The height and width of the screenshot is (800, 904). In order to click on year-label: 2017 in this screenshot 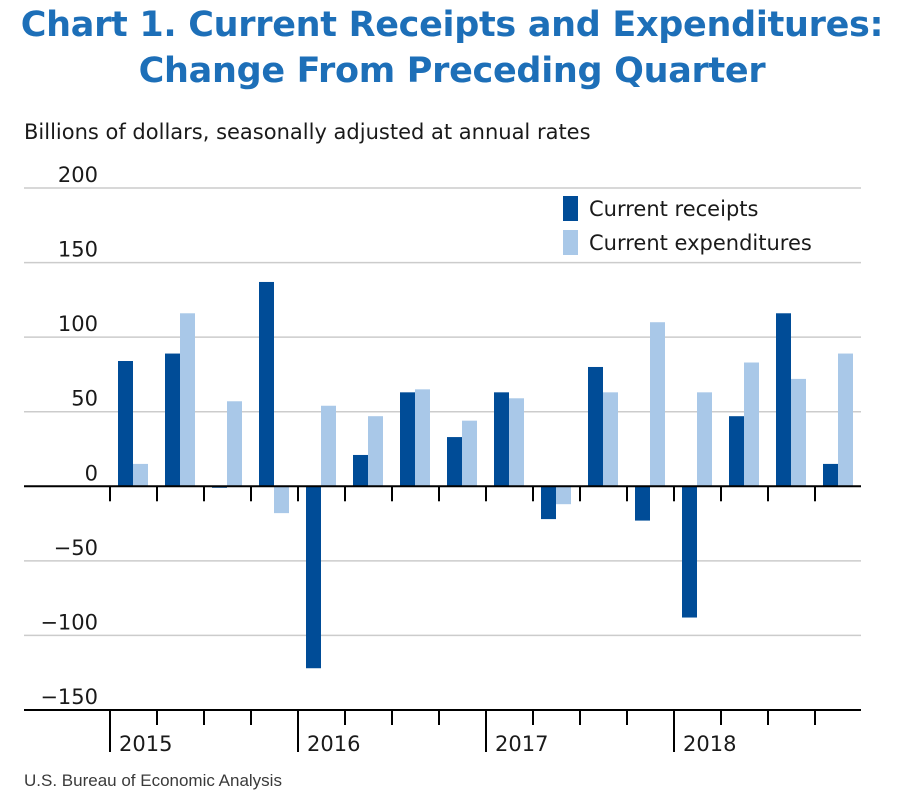, I will do `click(521, 744)`.